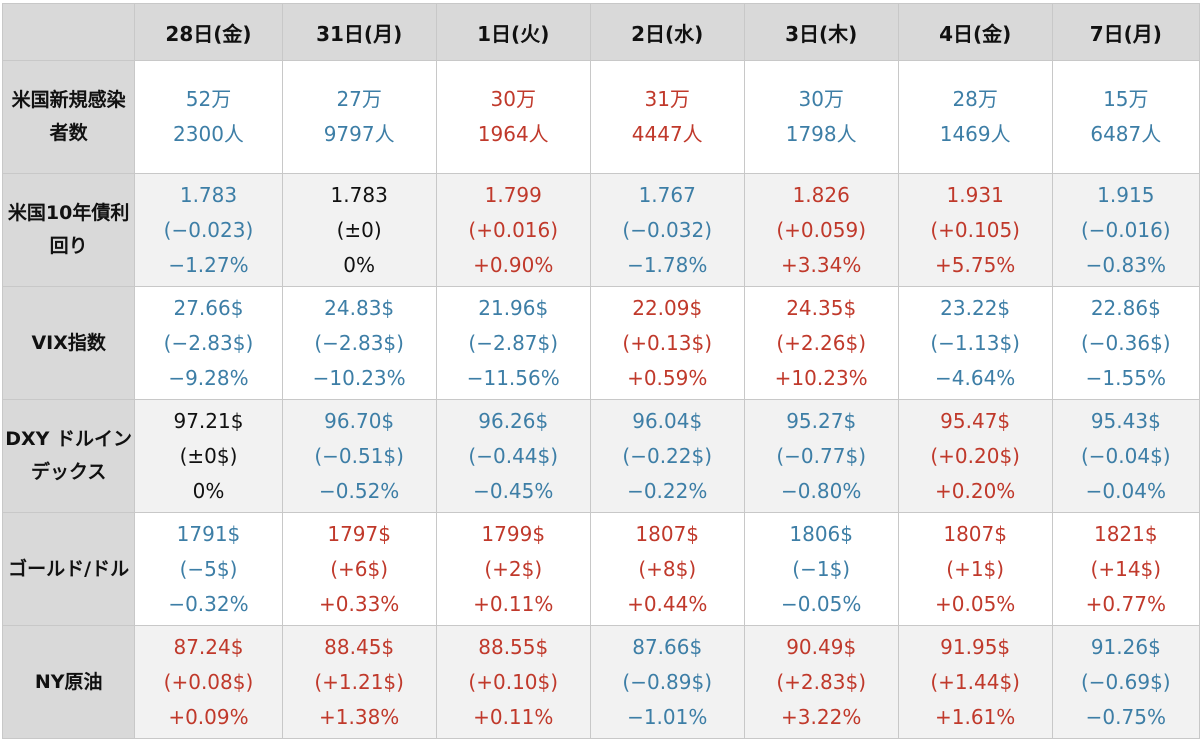 The width and height of the screenshot is (1200, 741). Describe the element at coordinates (359, 134) in the screenshot. I see `change-line: 9797人` at that location.